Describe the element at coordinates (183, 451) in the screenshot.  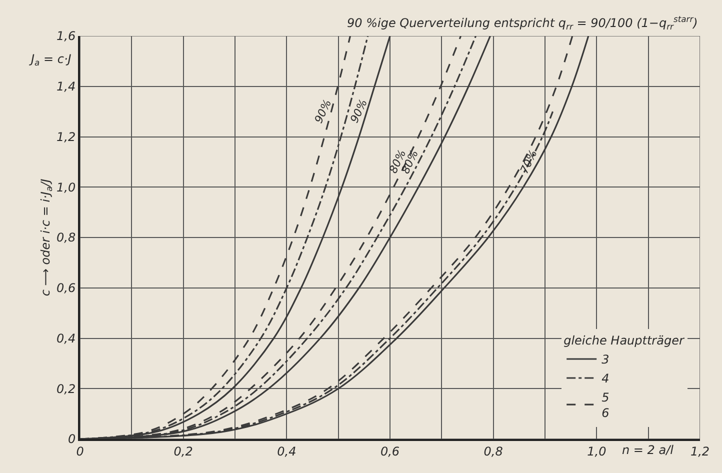
I see `x-tick-label: 0,2` at that location.